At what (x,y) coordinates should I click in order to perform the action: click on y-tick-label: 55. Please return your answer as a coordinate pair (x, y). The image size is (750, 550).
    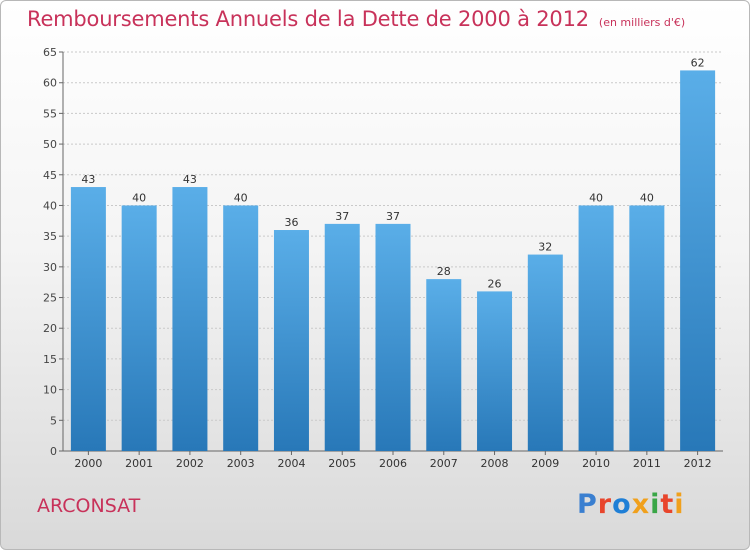
    Looking at the image, I should click on (50, 113).